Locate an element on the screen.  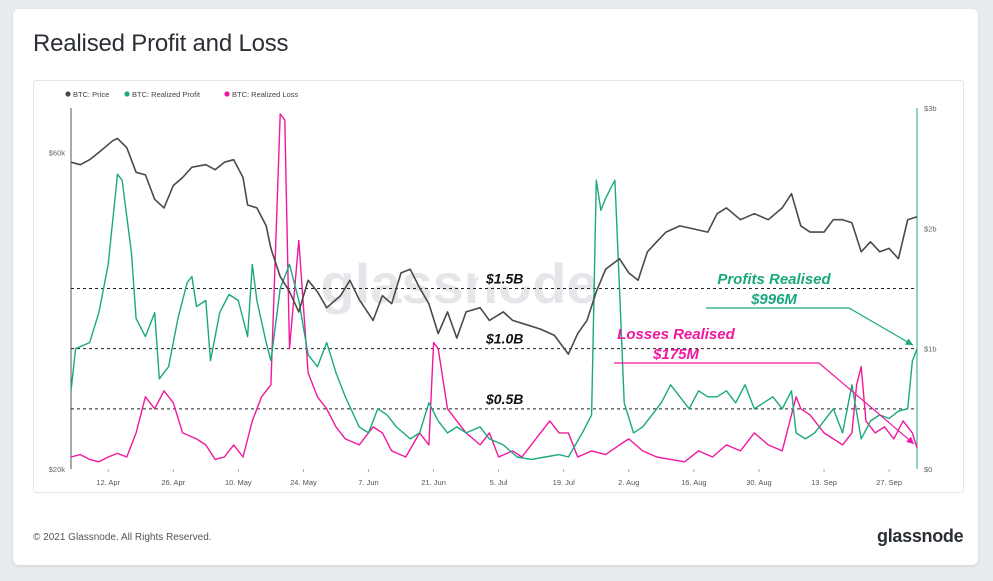
right-tick-label-2: $2b is located at coordinates (930, 228).